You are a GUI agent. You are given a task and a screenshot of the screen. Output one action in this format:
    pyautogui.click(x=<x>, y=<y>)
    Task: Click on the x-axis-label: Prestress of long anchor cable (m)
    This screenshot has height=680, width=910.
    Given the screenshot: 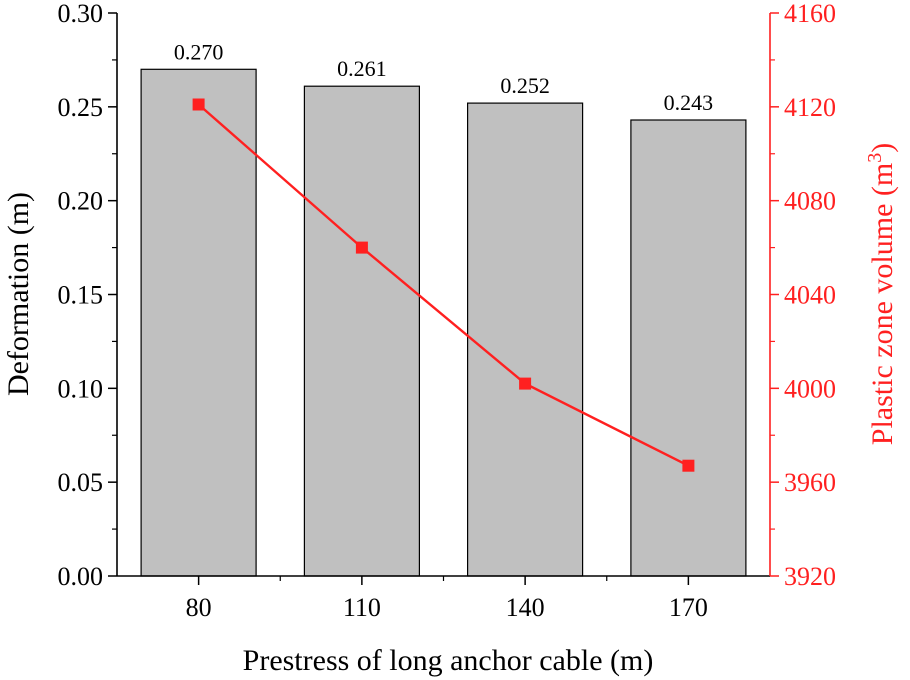 What is the action you would take?
    pyautogui.click(x=448, y=660)
    